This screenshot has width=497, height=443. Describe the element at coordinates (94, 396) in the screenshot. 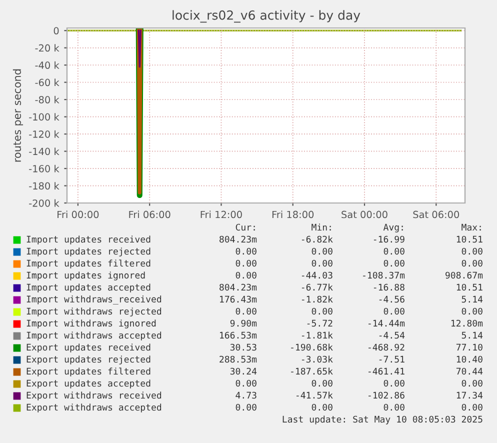

I see `legend-label: Export withdraws received` at that location.